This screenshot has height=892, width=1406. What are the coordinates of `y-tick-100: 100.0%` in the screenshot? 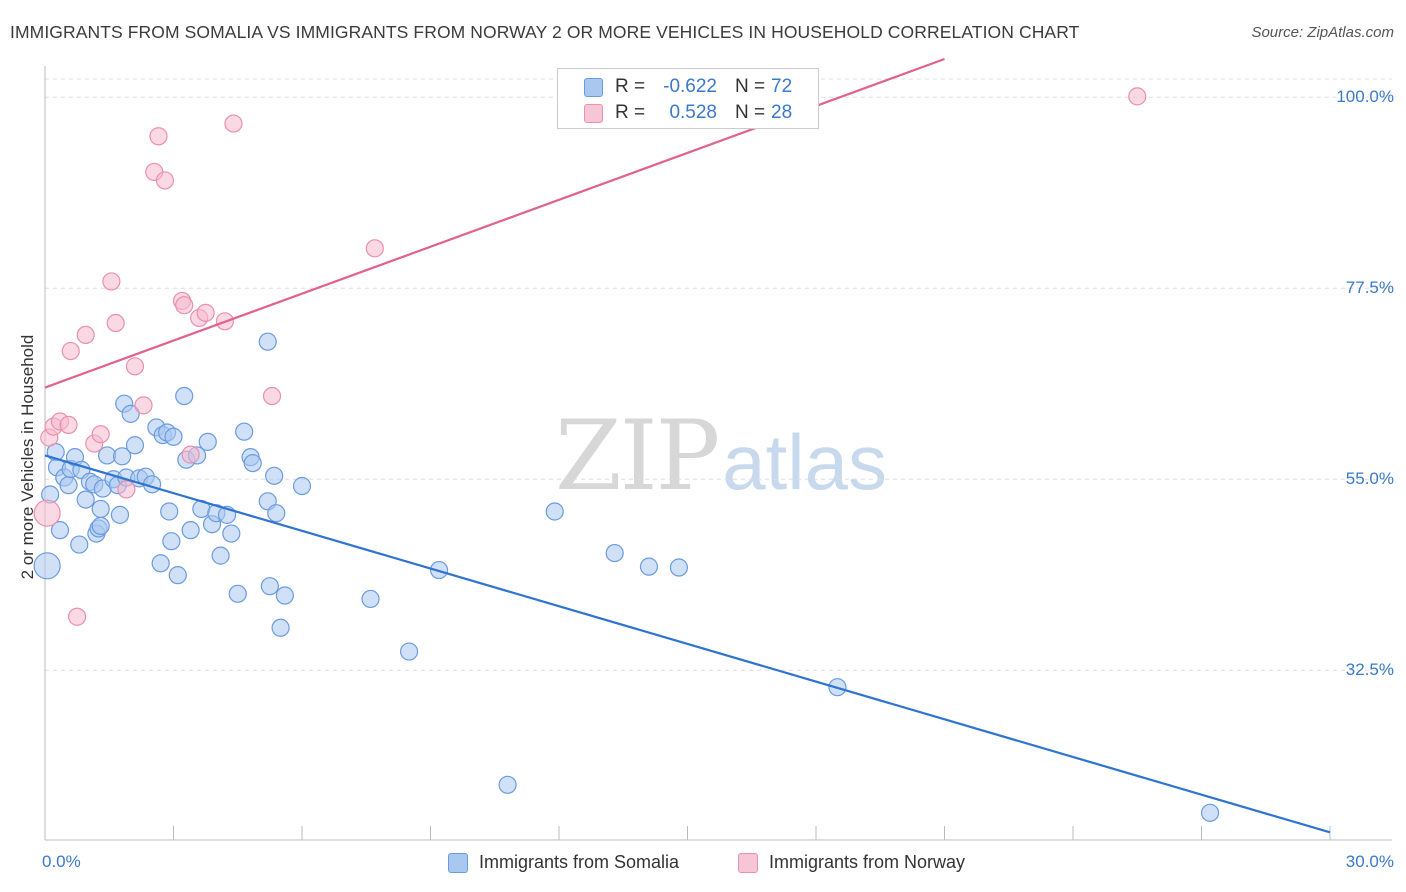 It's located at (1365, 96).